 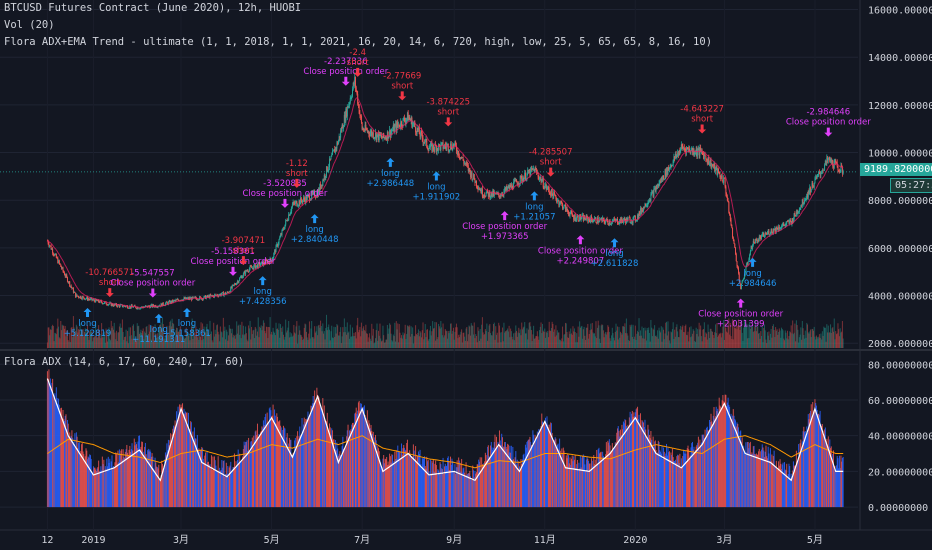 What do you see at coordinates (233, 252) in the screenshot?
I see `signal-value: -5.158361` at bounding box center [233, 252].